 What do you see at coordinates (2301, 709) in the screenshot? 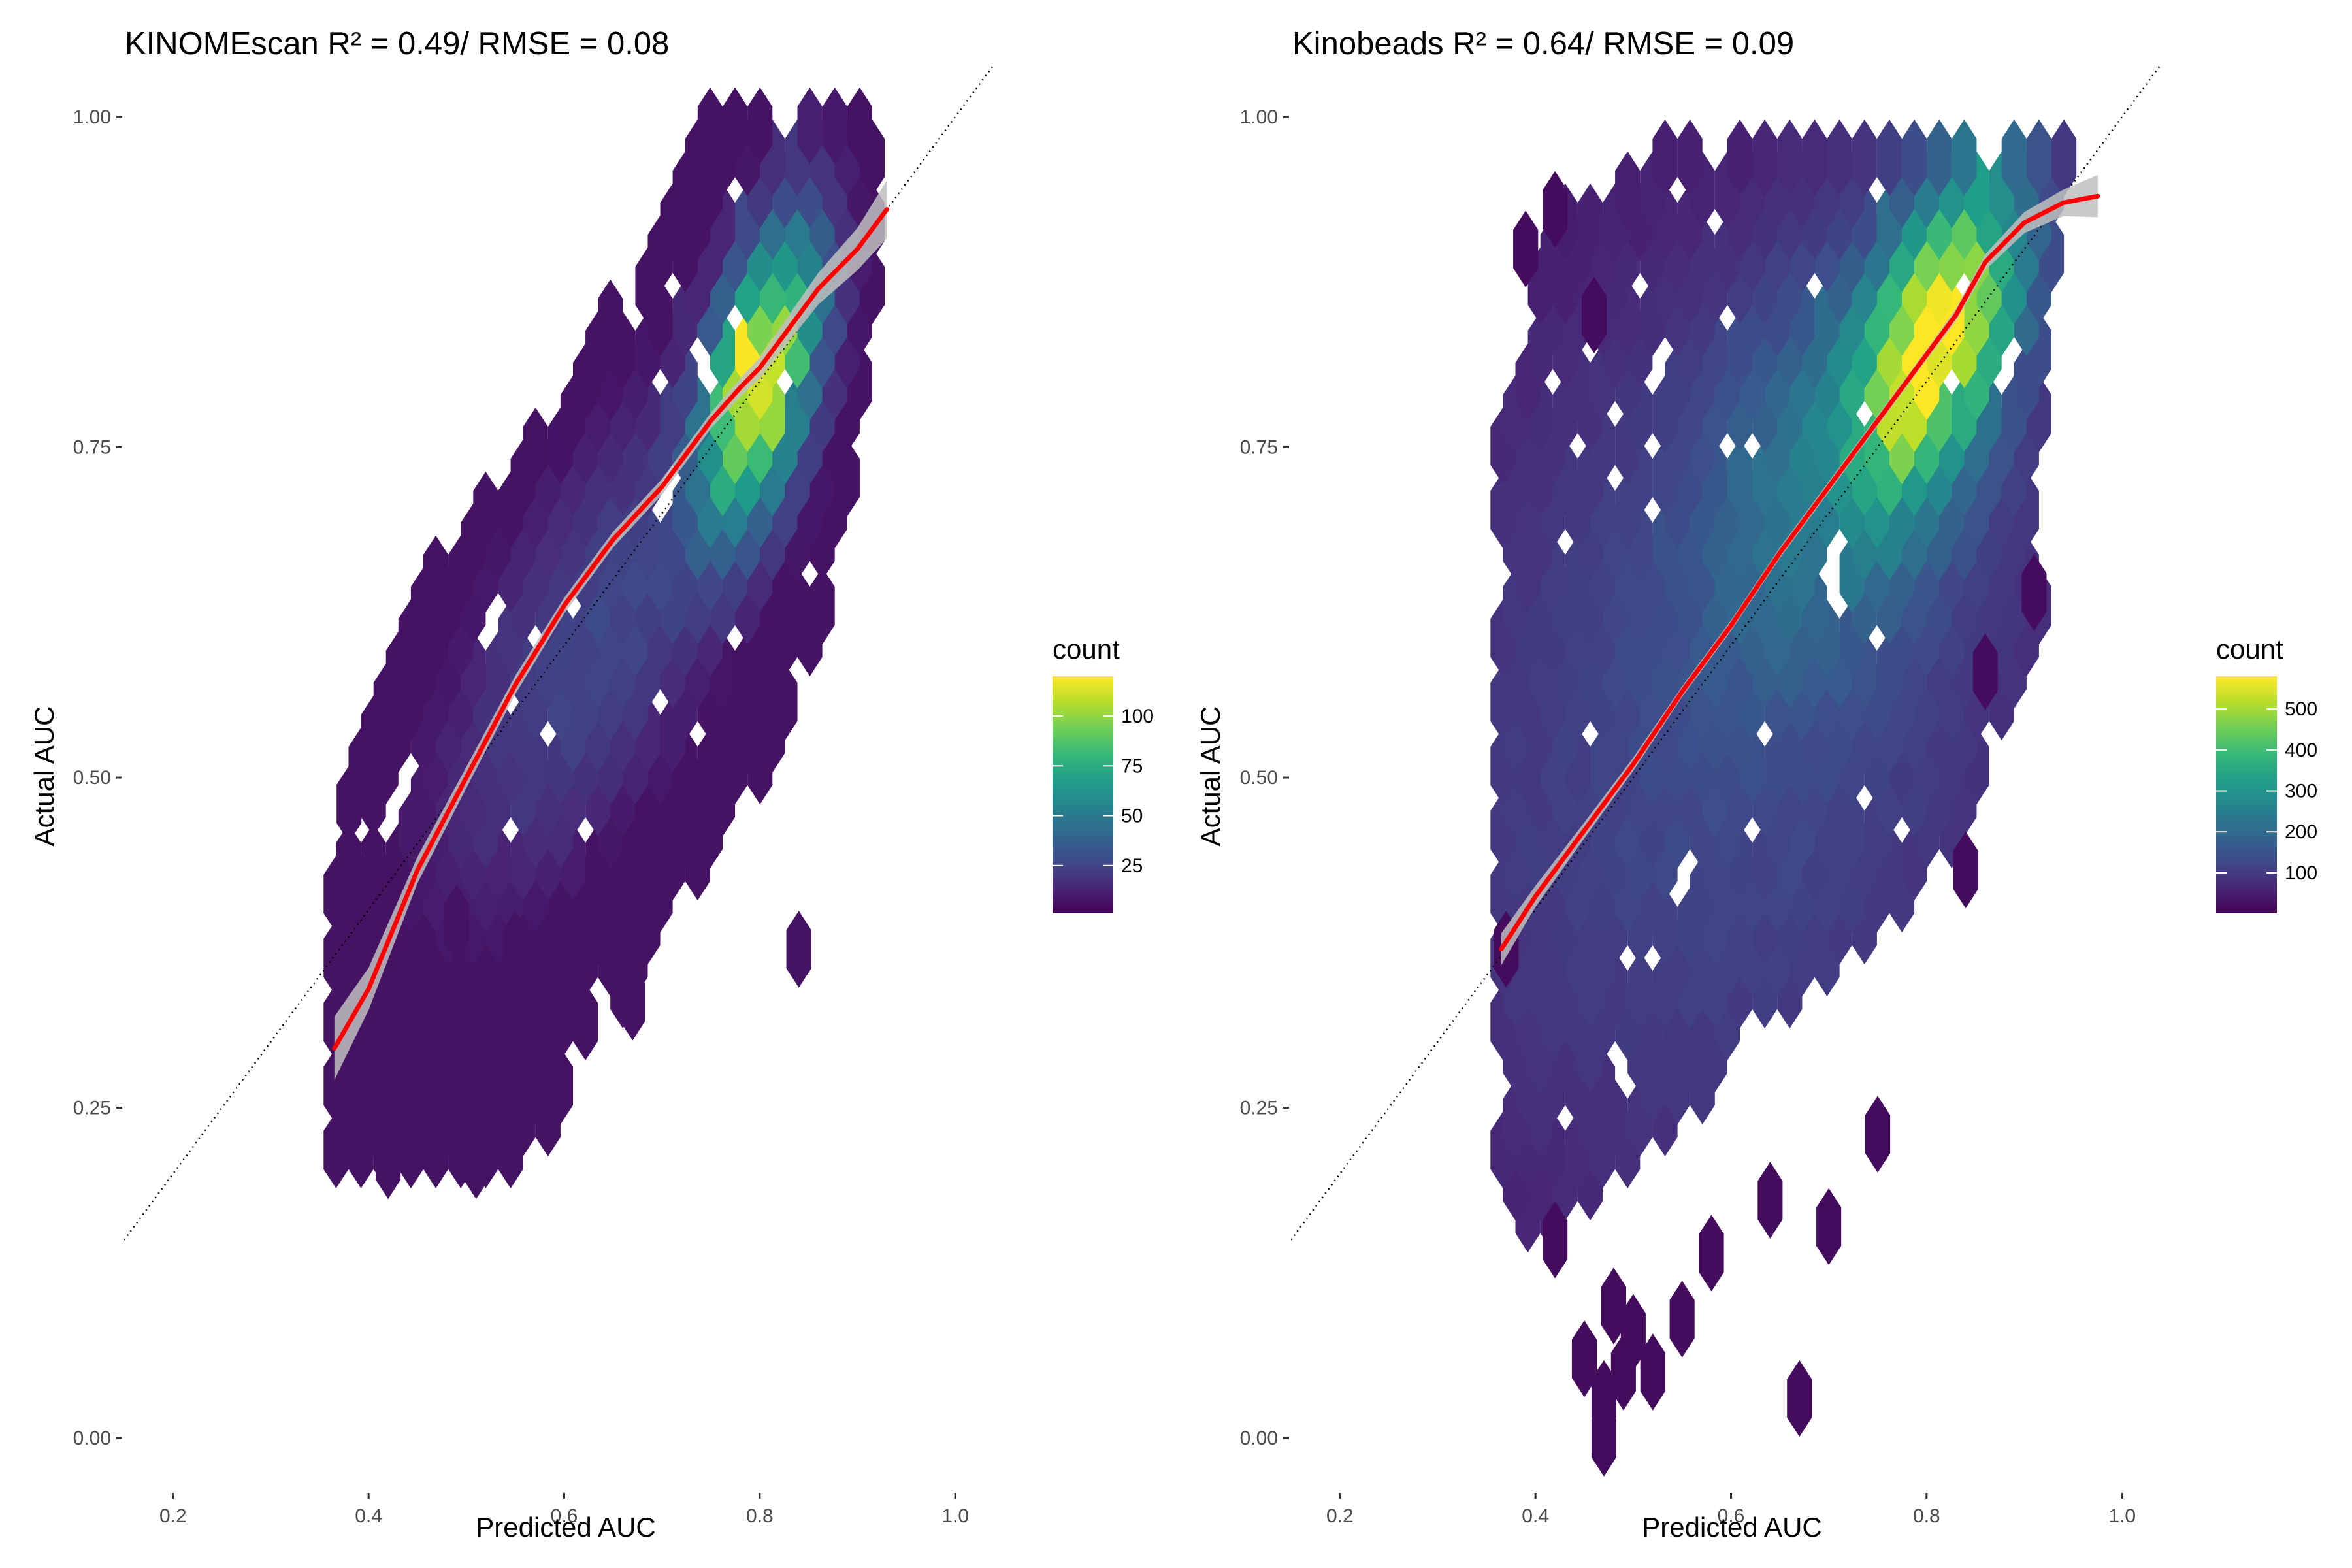
I see `legend-tick-label: 500` at bounding box center [2301, 709].